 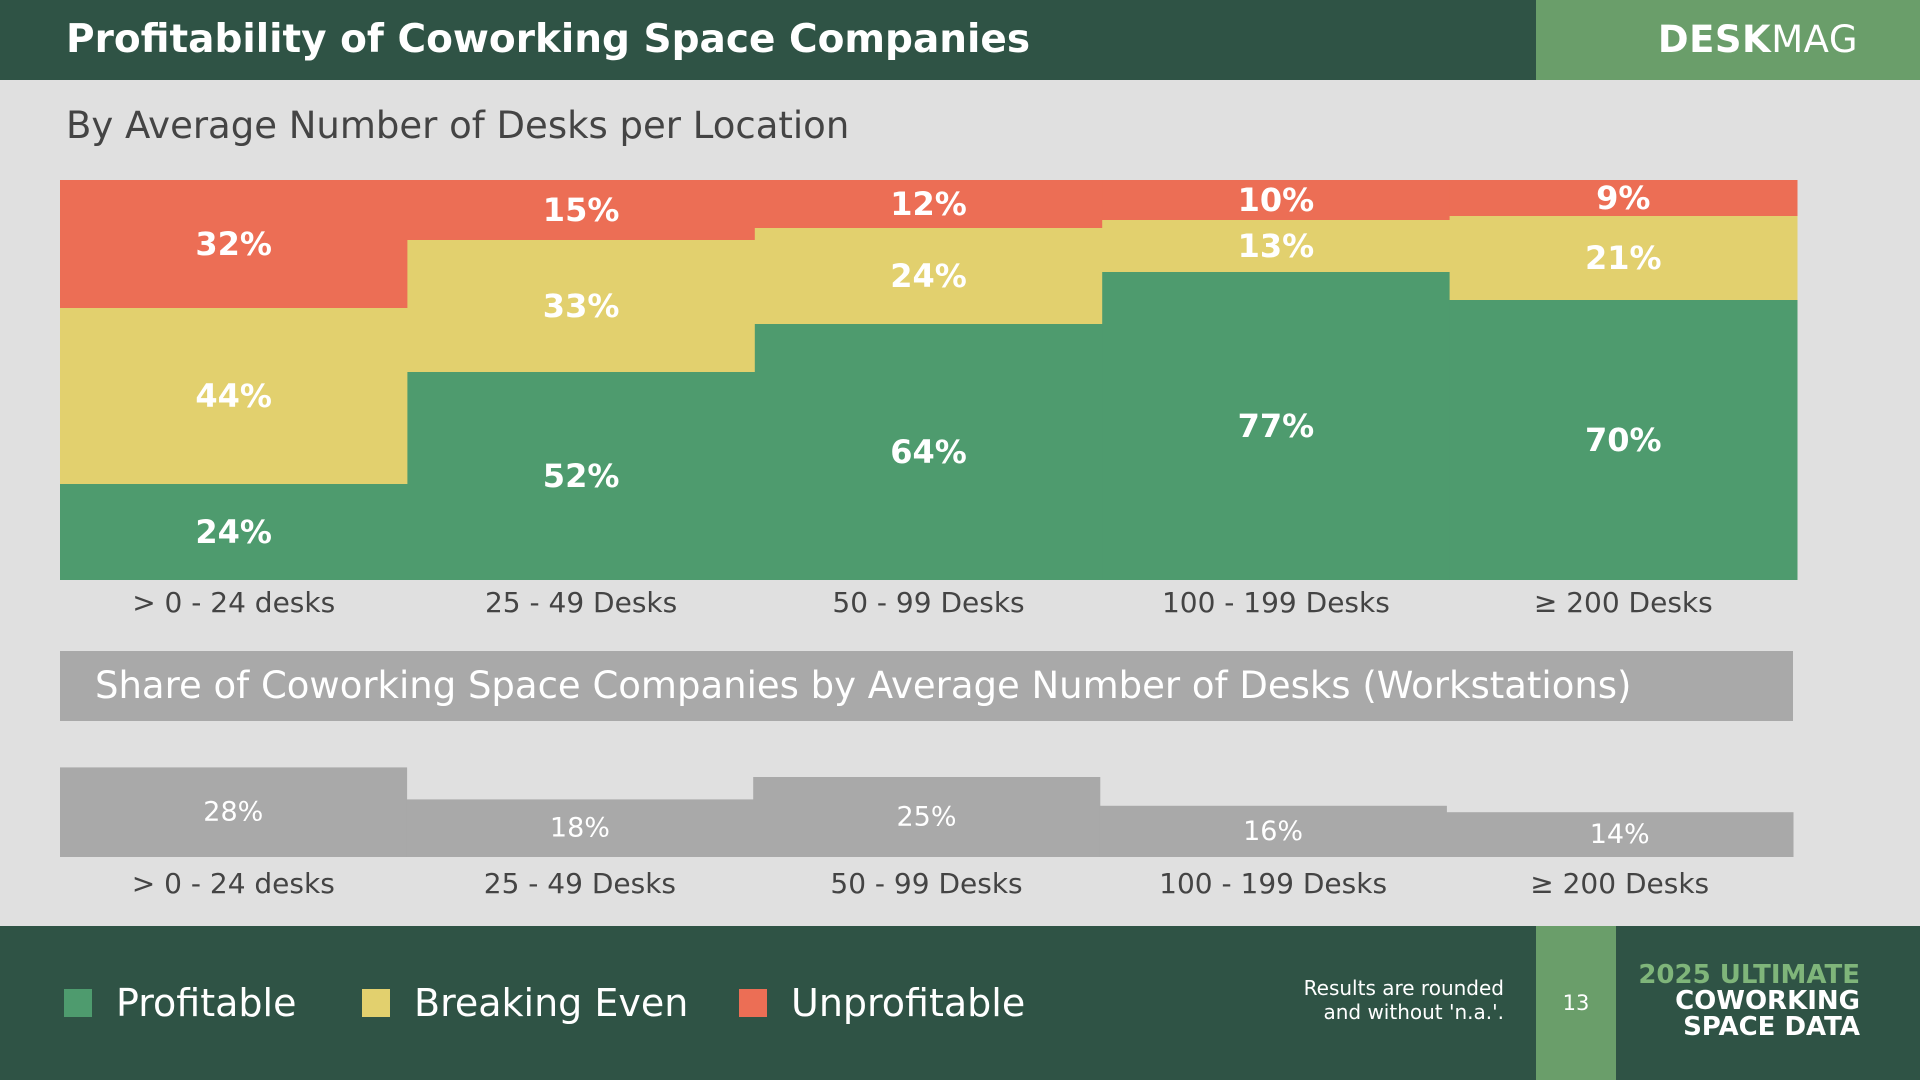 I want to click on data-label: 10%, so click(x=1276, y=200).